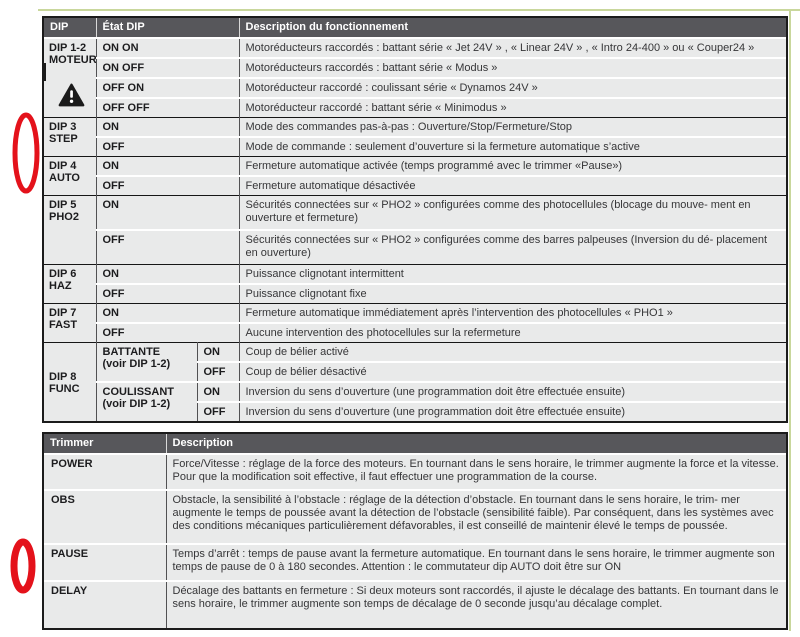 Image resolution: width=800 pixels, height=637 pixels. Describe the element at coordinates (419, 10) in the screenshot. I see `page-edge-line-top` at that location.